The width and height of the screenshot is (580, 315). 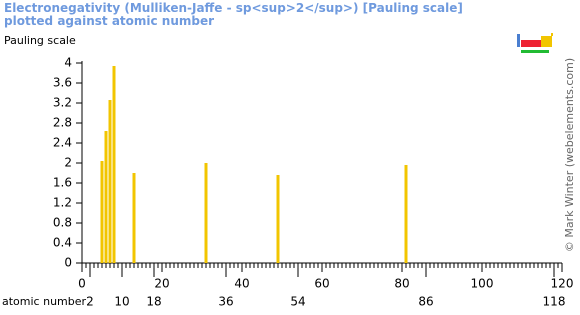 What do you see at coordinates (554, 302) in the screenshot?
I see `group-tick-label: 118` at bounding box center [554, 302].